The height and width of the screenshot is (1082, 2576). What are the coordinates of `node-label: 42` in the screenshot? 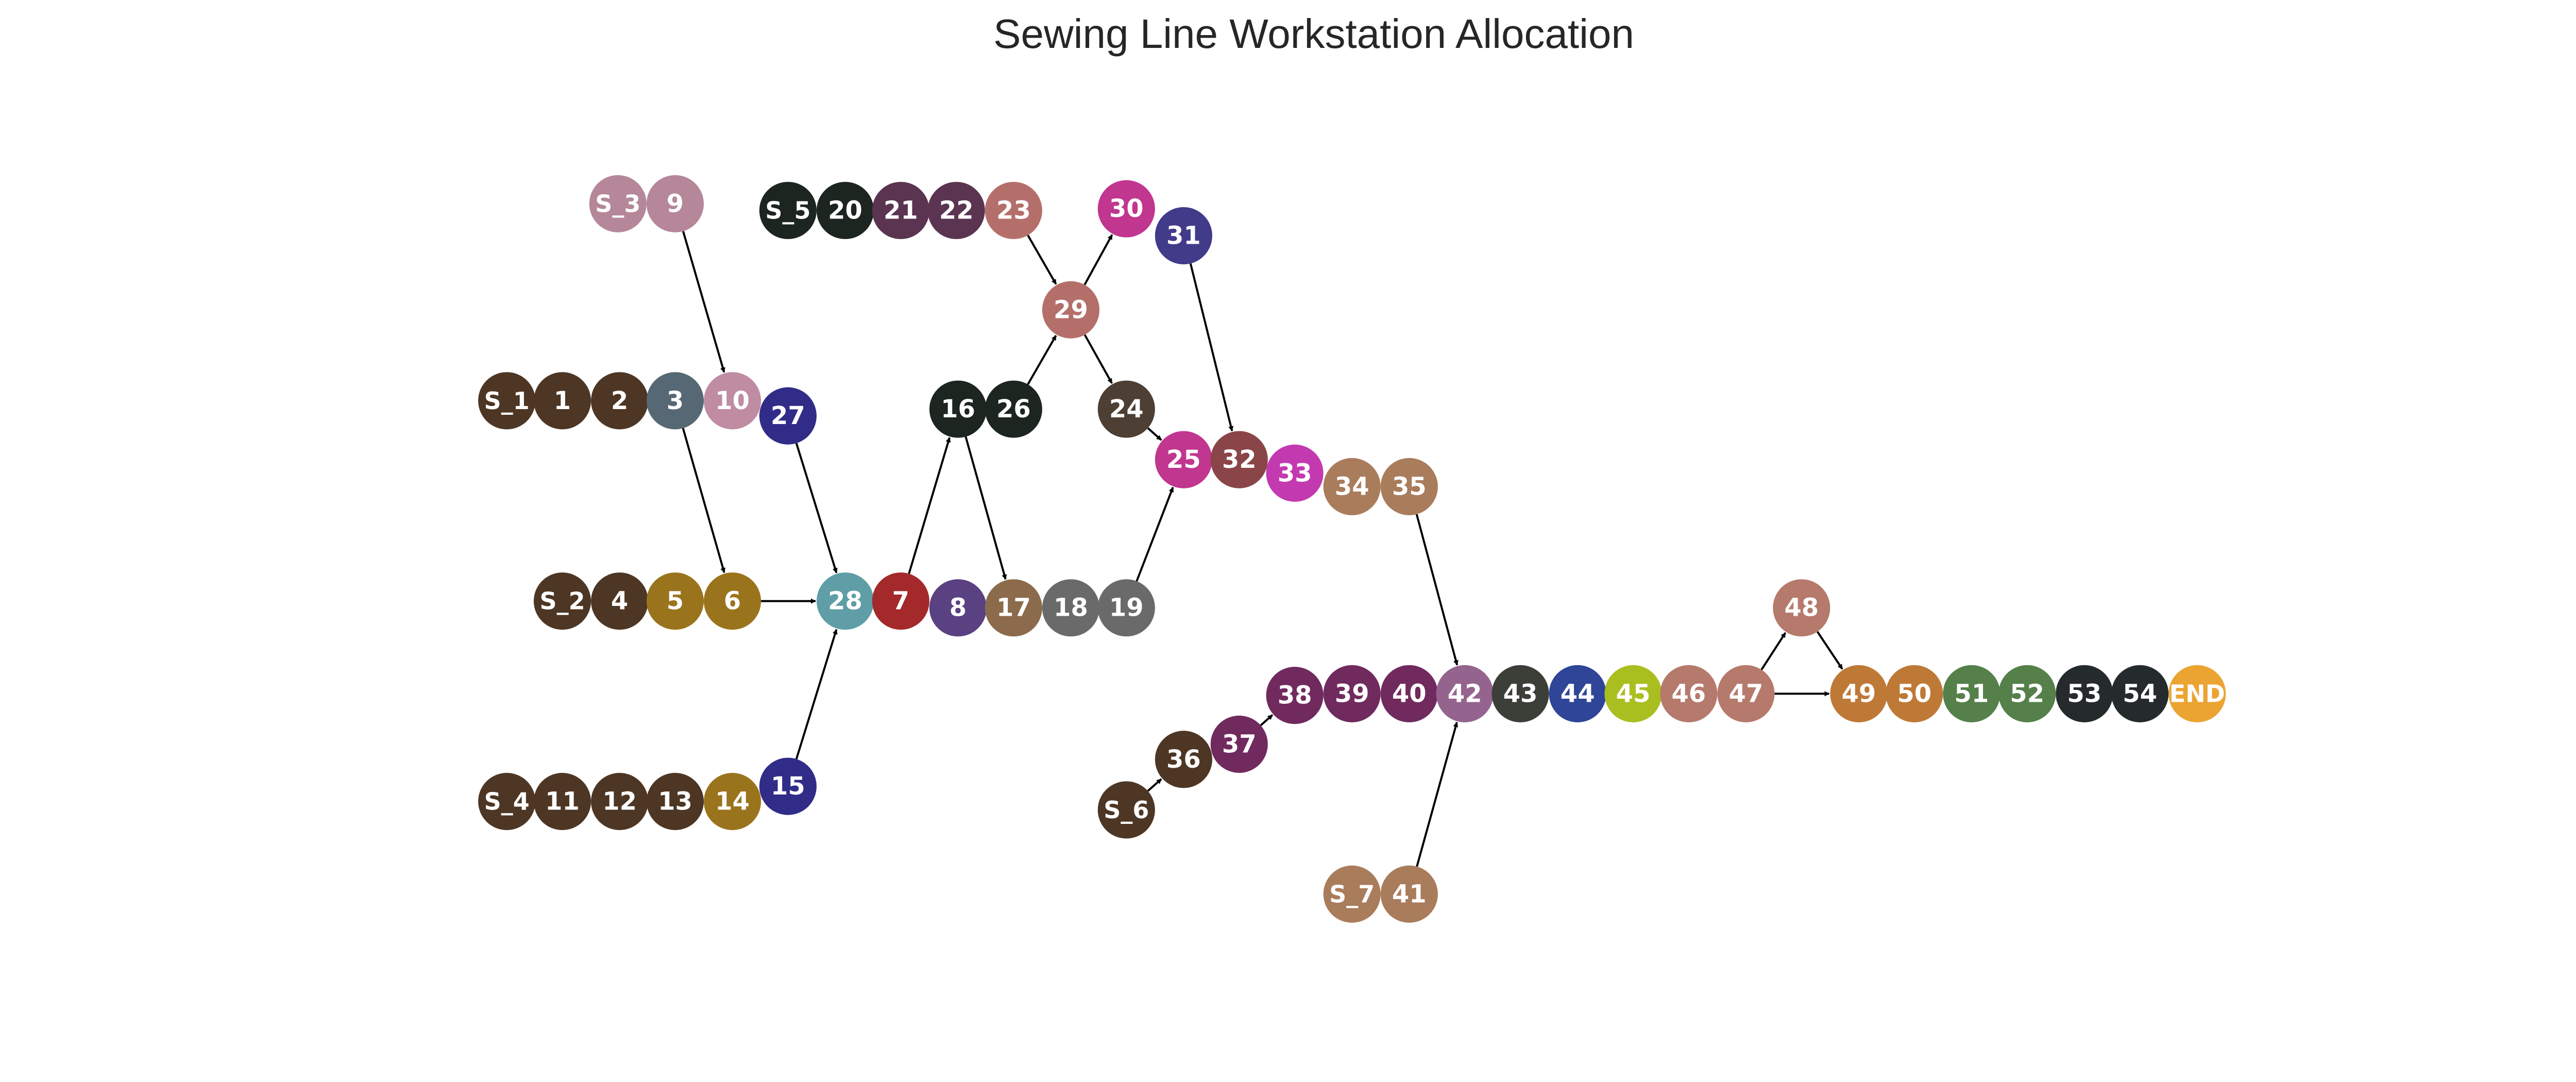 It's located at (1465, 693).